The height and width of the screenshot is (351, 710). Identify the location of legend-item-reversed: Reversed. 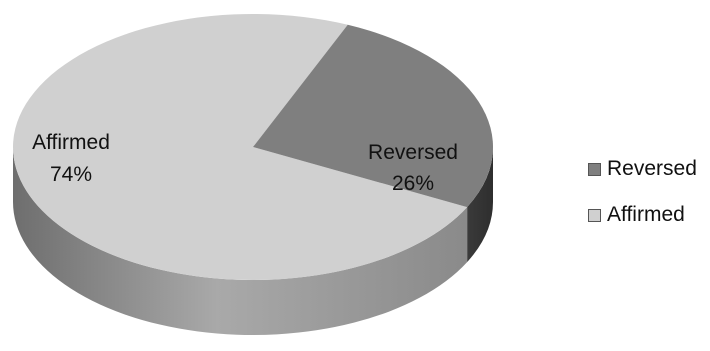
(642, 169).